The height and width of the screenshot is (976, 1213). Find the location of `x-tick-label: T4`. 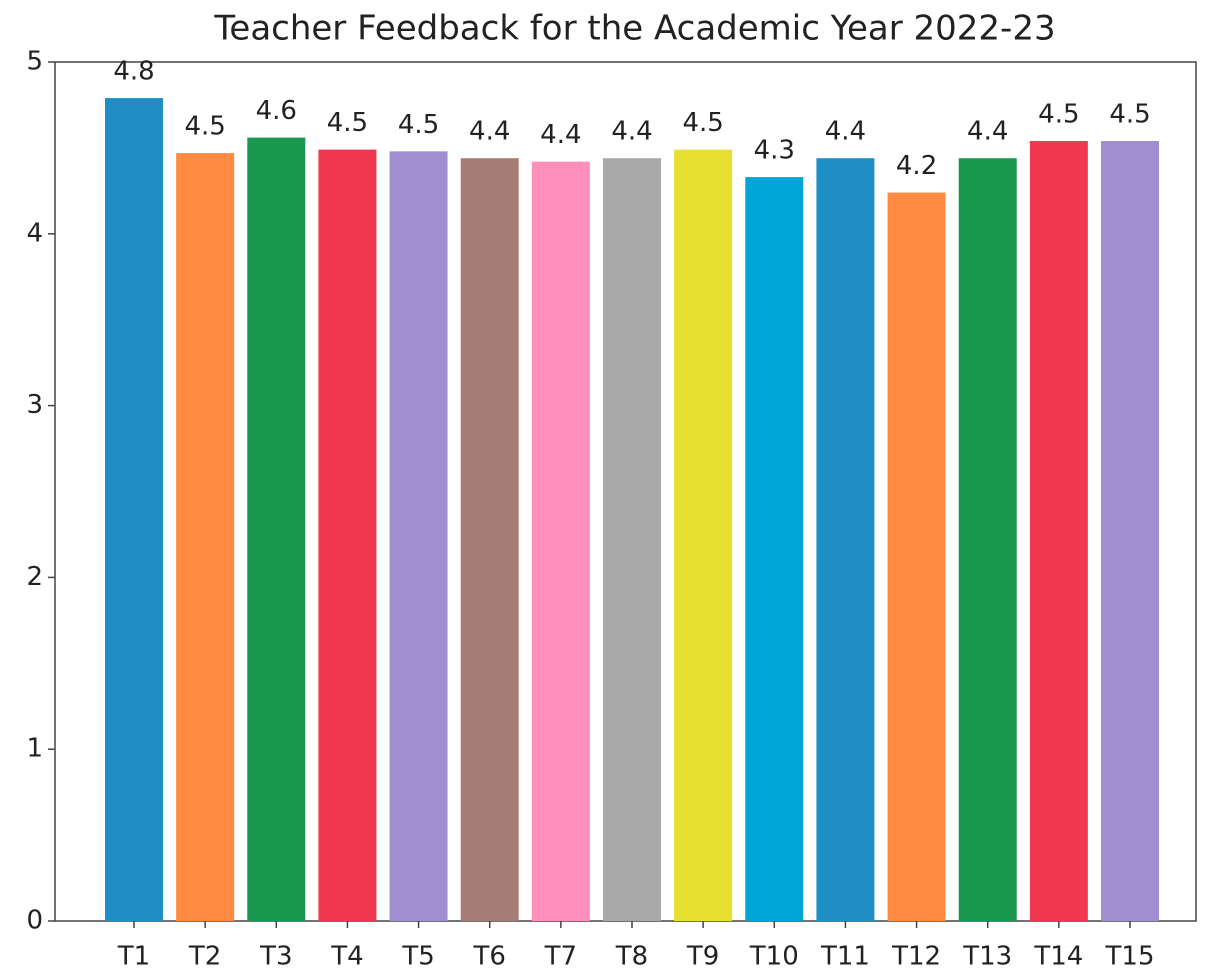

x-tick-label: T4 is located at coordinates (346, 957).